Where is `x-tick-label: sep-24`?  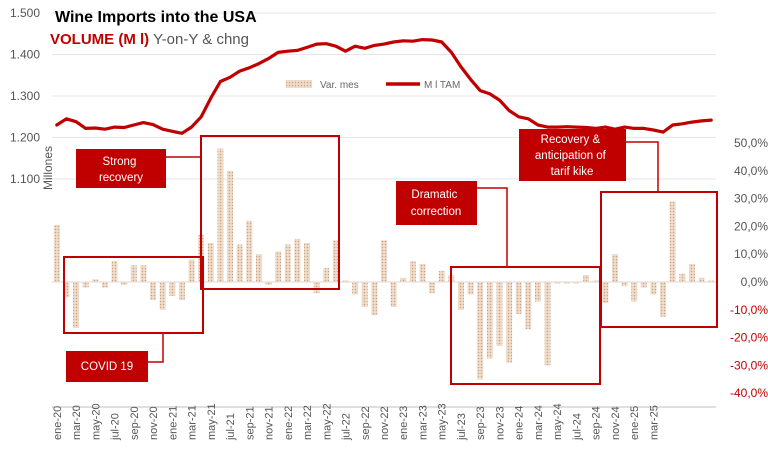 x-tick-label: sep-24 is located at coordinates (597, 423).